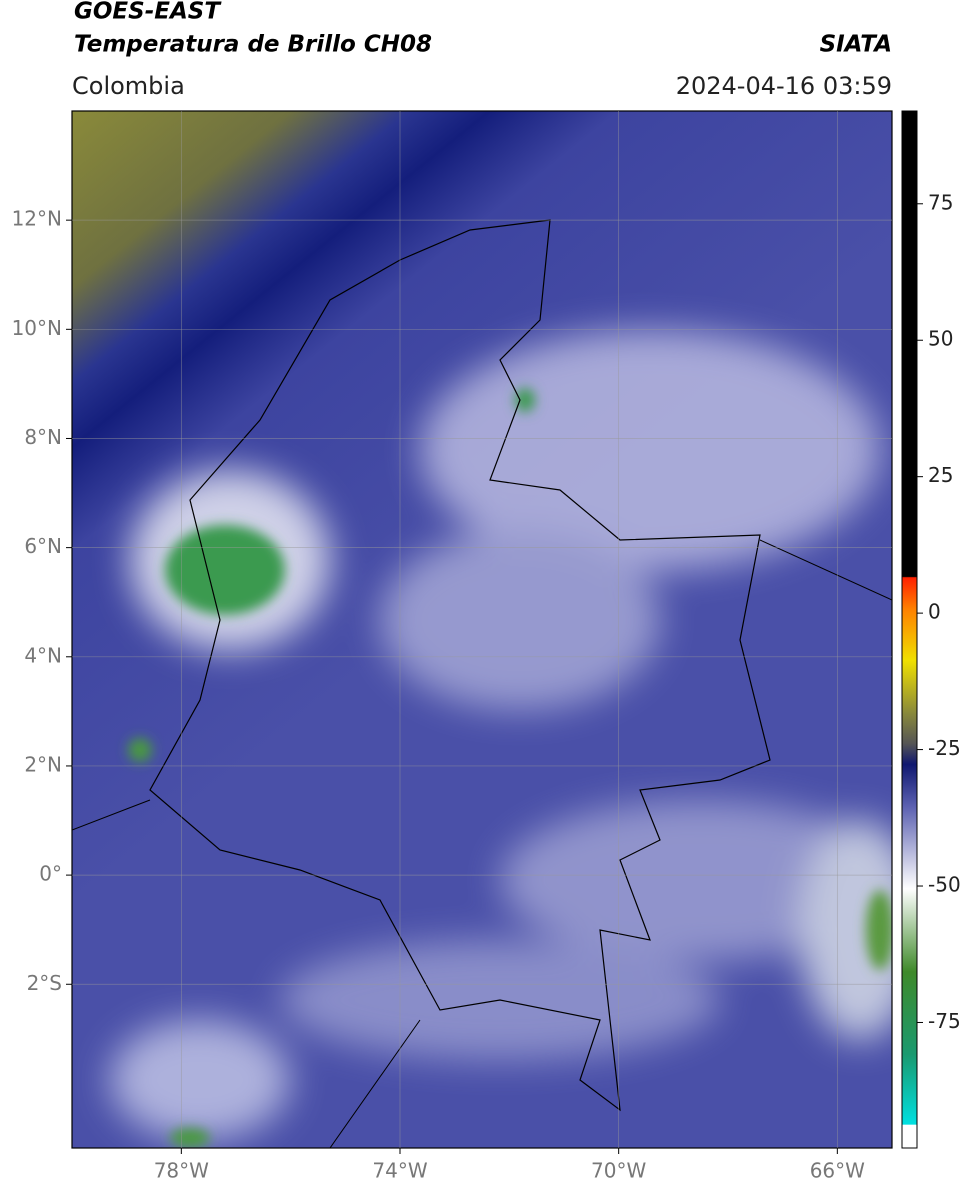 The image size is (966, 1190). I want to click on y-tick-label: 2°S, so click(44, 983).